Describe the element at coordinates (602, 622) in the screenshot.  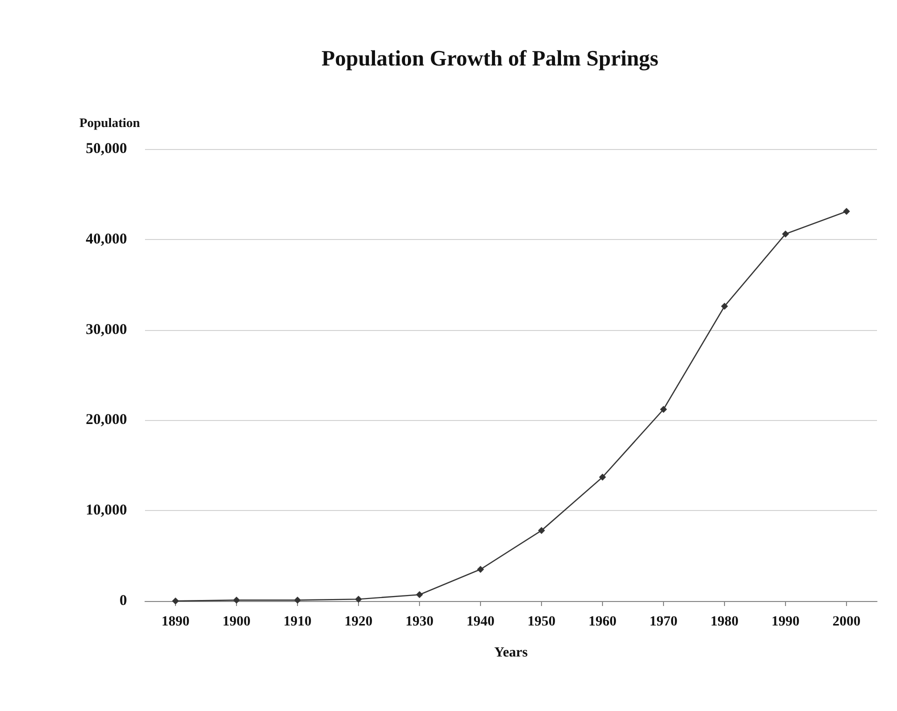
I see `x-tick-label: 1960` at that location.